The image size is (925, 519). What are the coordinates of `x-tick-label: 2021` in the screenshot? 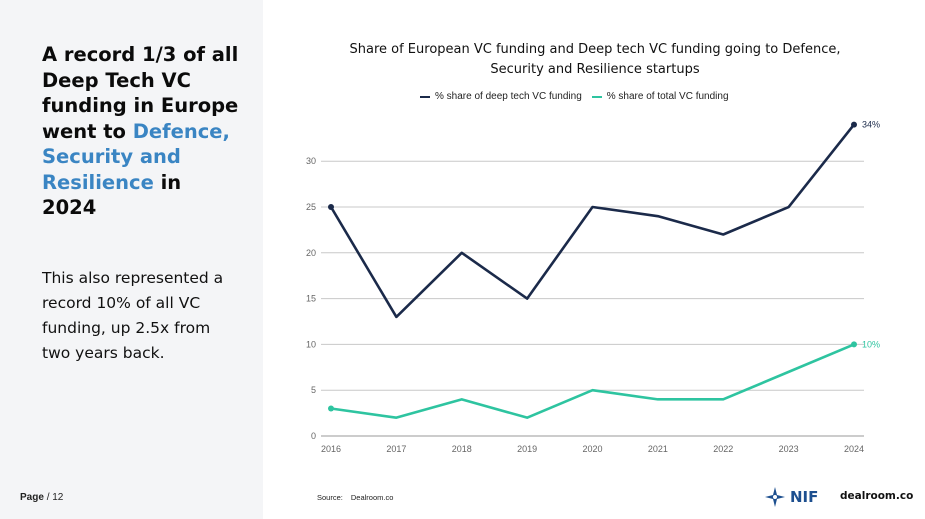 It's located at (658, 449).